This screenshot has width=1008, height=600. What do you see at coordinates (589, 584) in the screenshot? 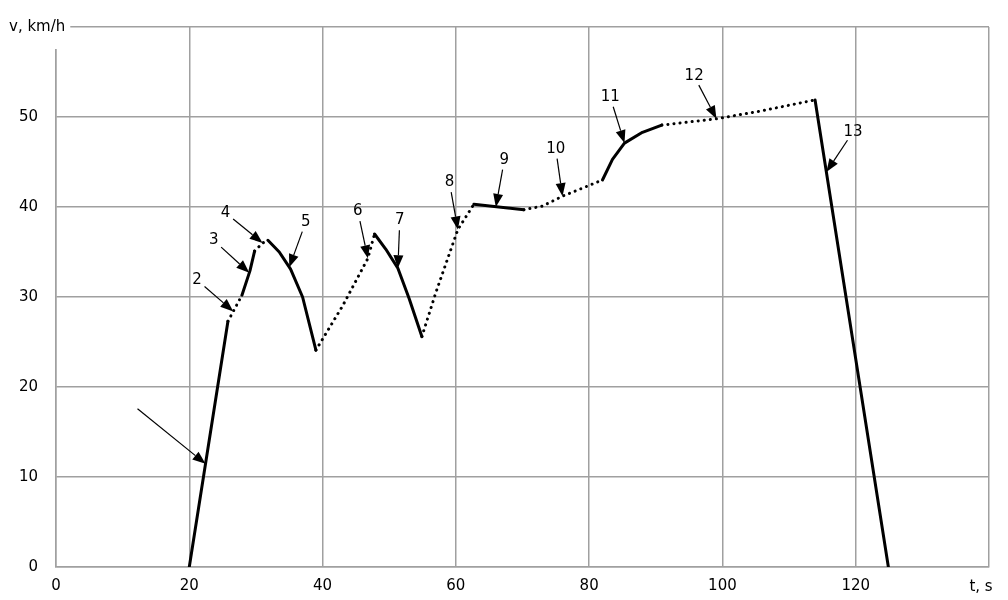
I see `x-tick-label: 80` at bounding box center [589, 584].